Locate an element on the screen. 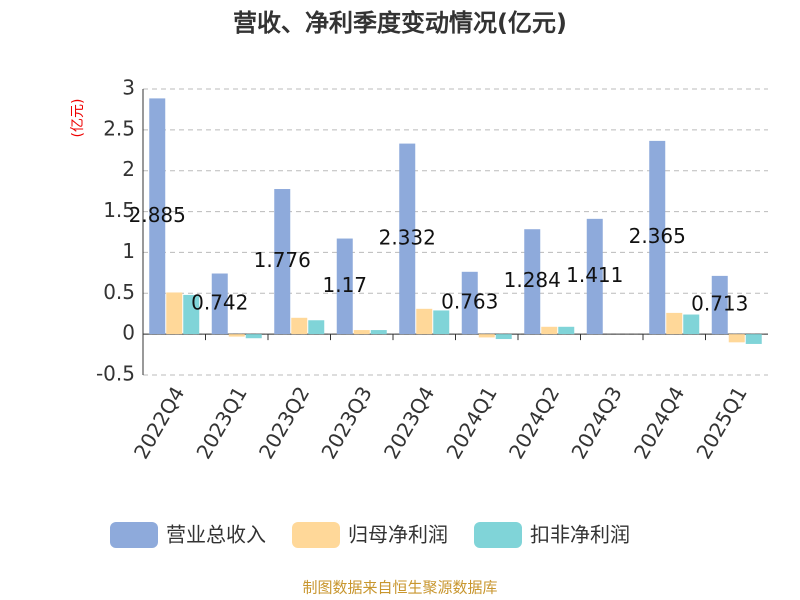  x-tick-label: 2024Q1 is located at coordinates (471, 422).